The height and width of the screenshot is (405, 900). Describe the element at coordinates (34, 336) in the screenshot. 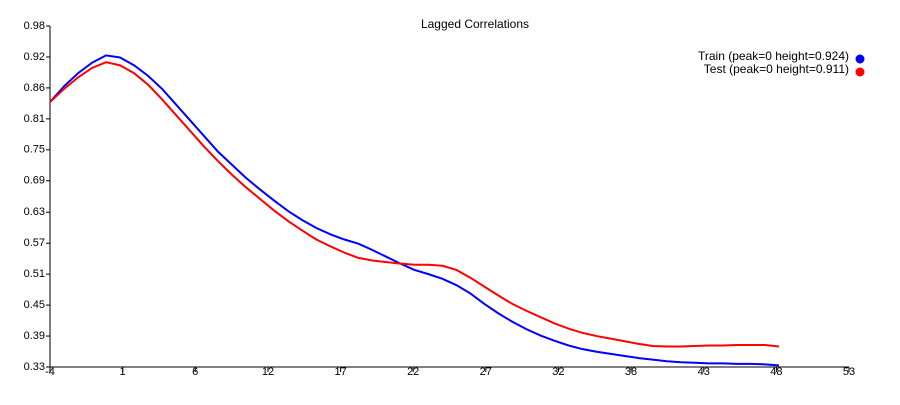

I see `y-tick-label: 0.39` at that location.